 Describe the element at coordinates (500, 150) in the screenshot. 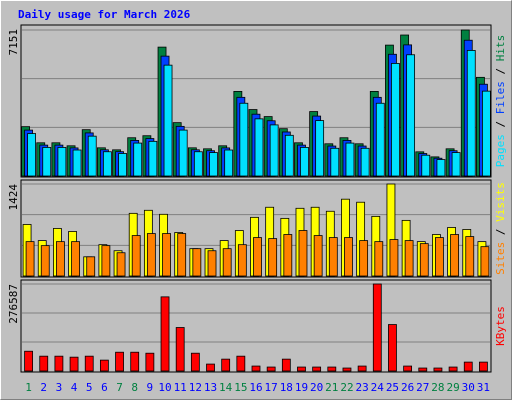

I see `legend-entry: Pages` at that location.